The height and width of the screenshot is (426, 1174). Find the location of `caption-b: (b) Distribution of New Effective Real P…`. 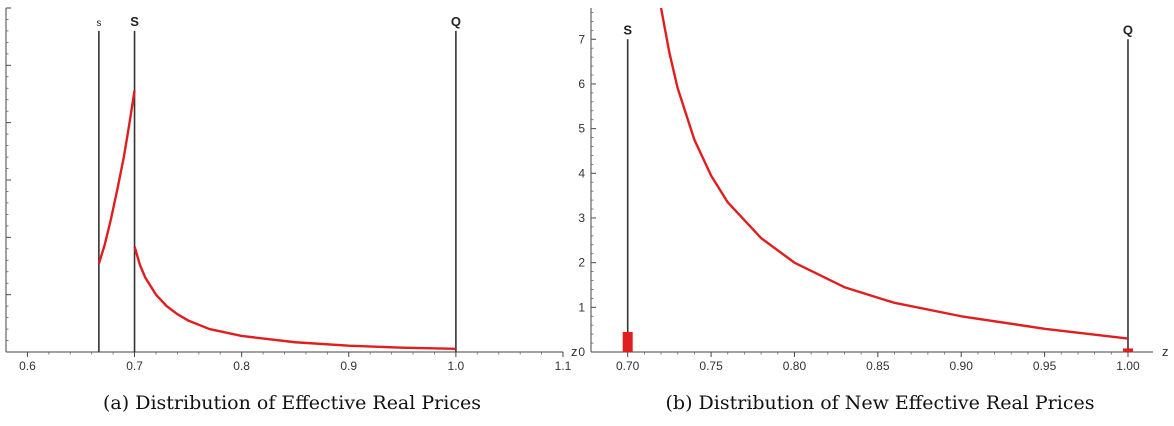

caption-b: (b) Distribution of New Effective Real P… is located at coordinates (880, 403).